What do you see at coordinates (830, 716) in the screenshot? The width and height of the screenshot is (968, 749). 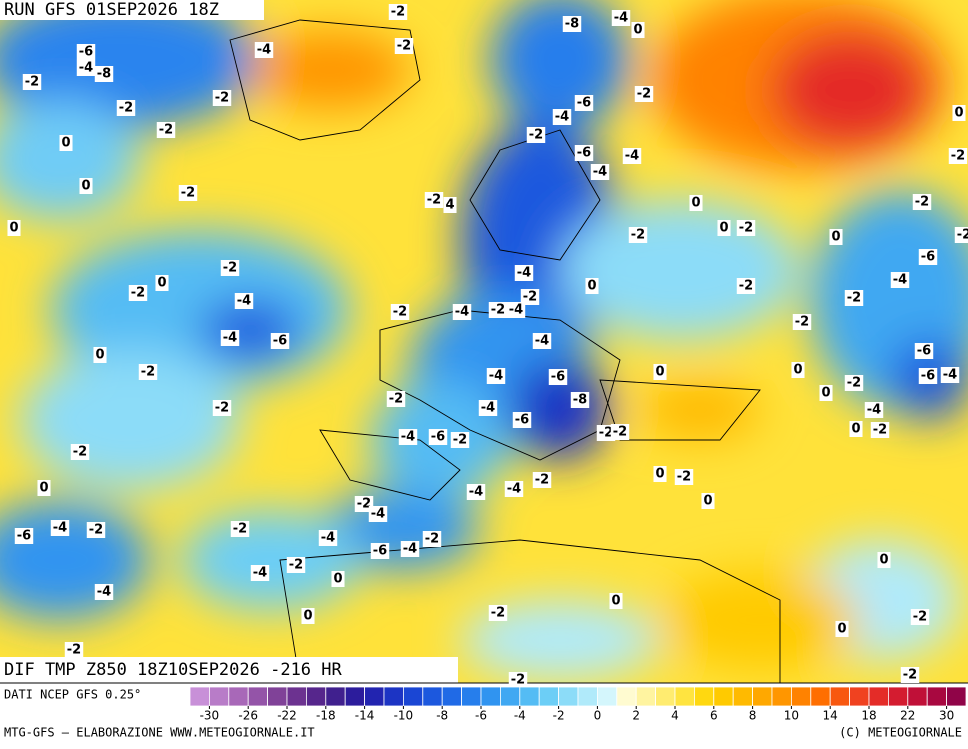 I see `legend-tick-label: 14` at bounding box center [830, 716].